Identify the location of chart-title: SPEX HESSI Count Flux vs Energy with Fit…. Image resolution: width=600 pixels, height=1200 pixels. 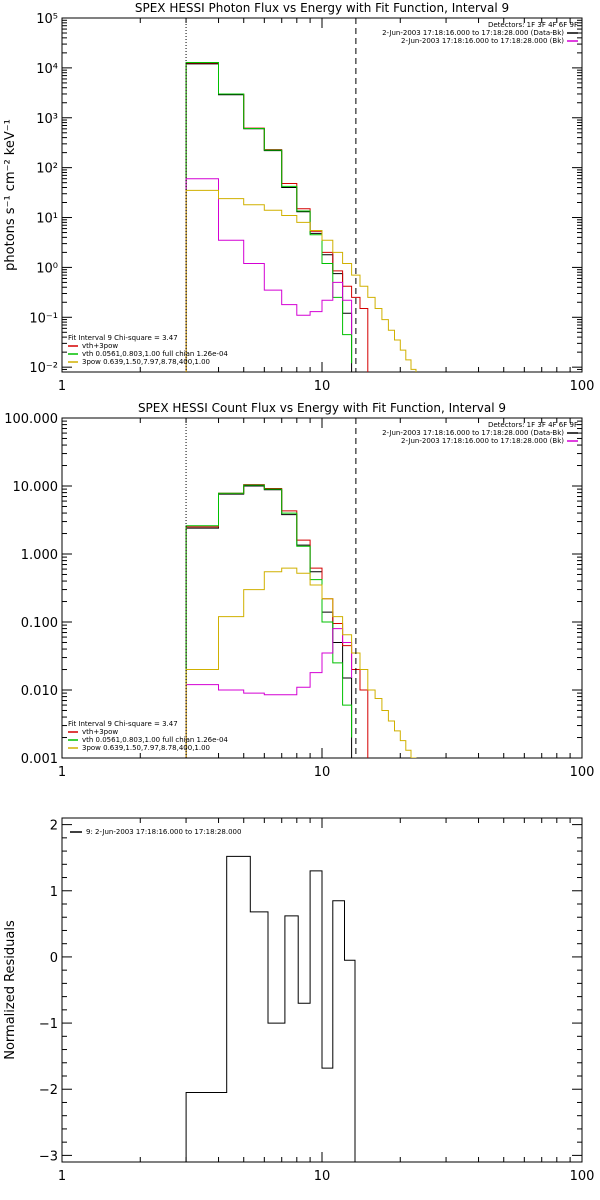
(322, 408).